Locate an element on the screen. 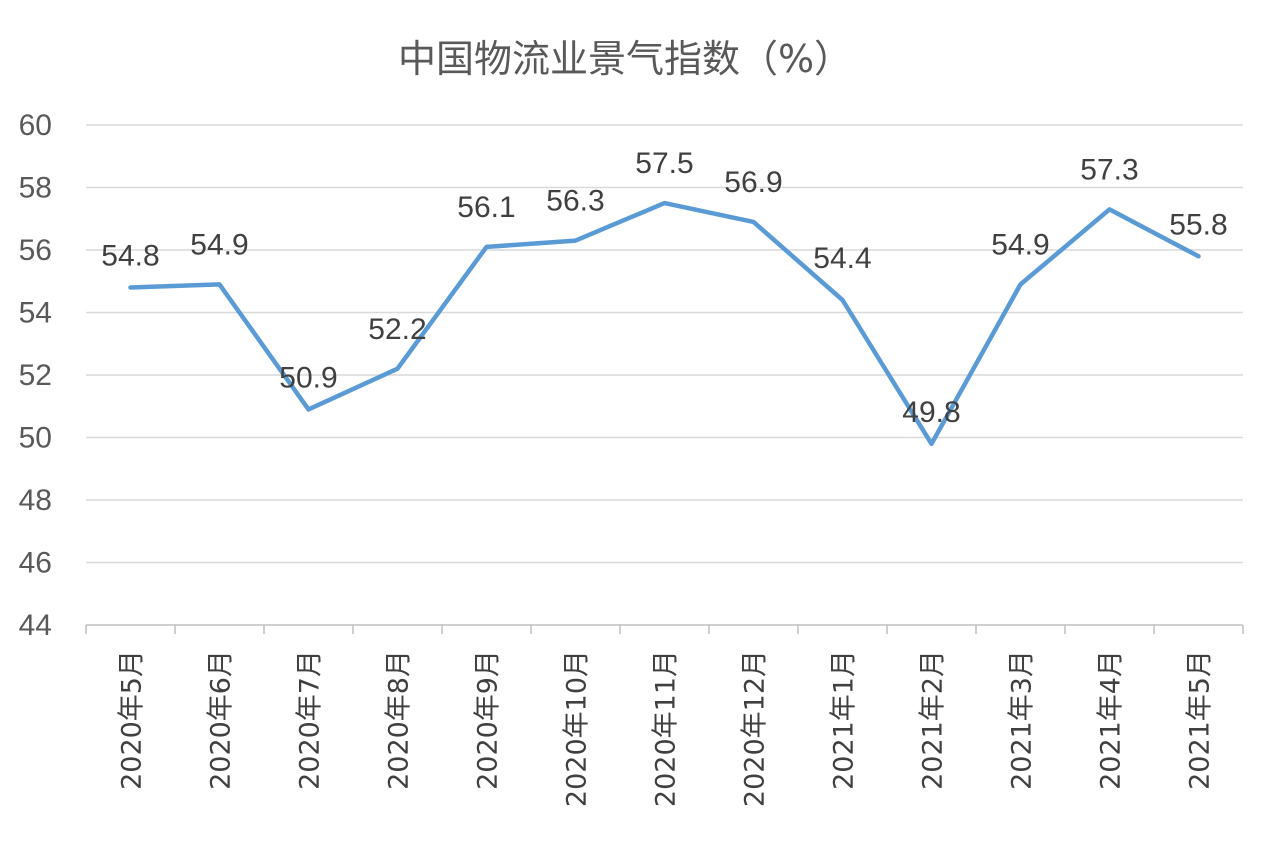 The height and width of the screenshot is (841, 1269). y-tick-label: 50 is located at coordinates (35, 438).